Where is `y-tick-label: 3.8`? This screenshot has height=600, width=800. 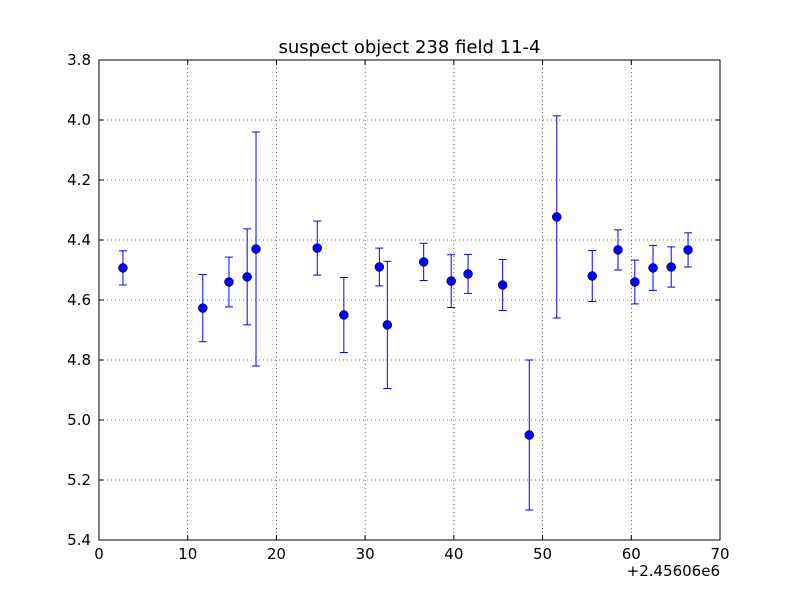 y-tick-label: 3.8 is located at coordinates (79, 60).